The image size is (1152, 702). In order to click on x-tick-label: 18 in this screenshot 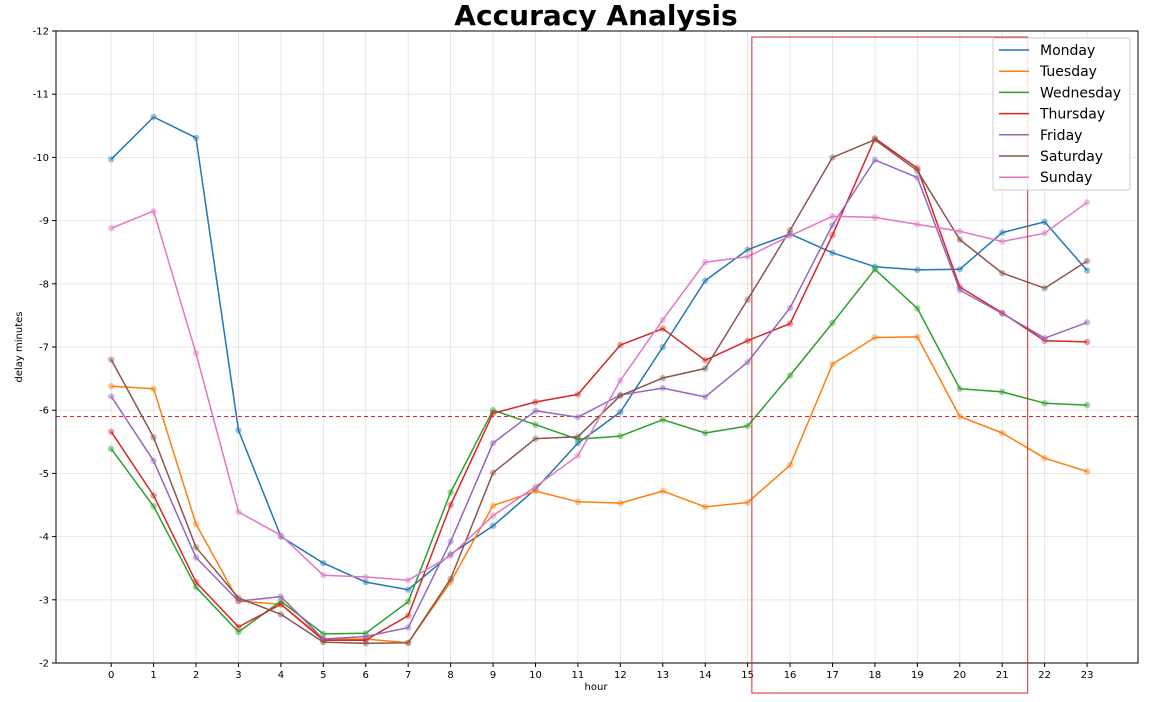, I will do `click(875, 675)`.